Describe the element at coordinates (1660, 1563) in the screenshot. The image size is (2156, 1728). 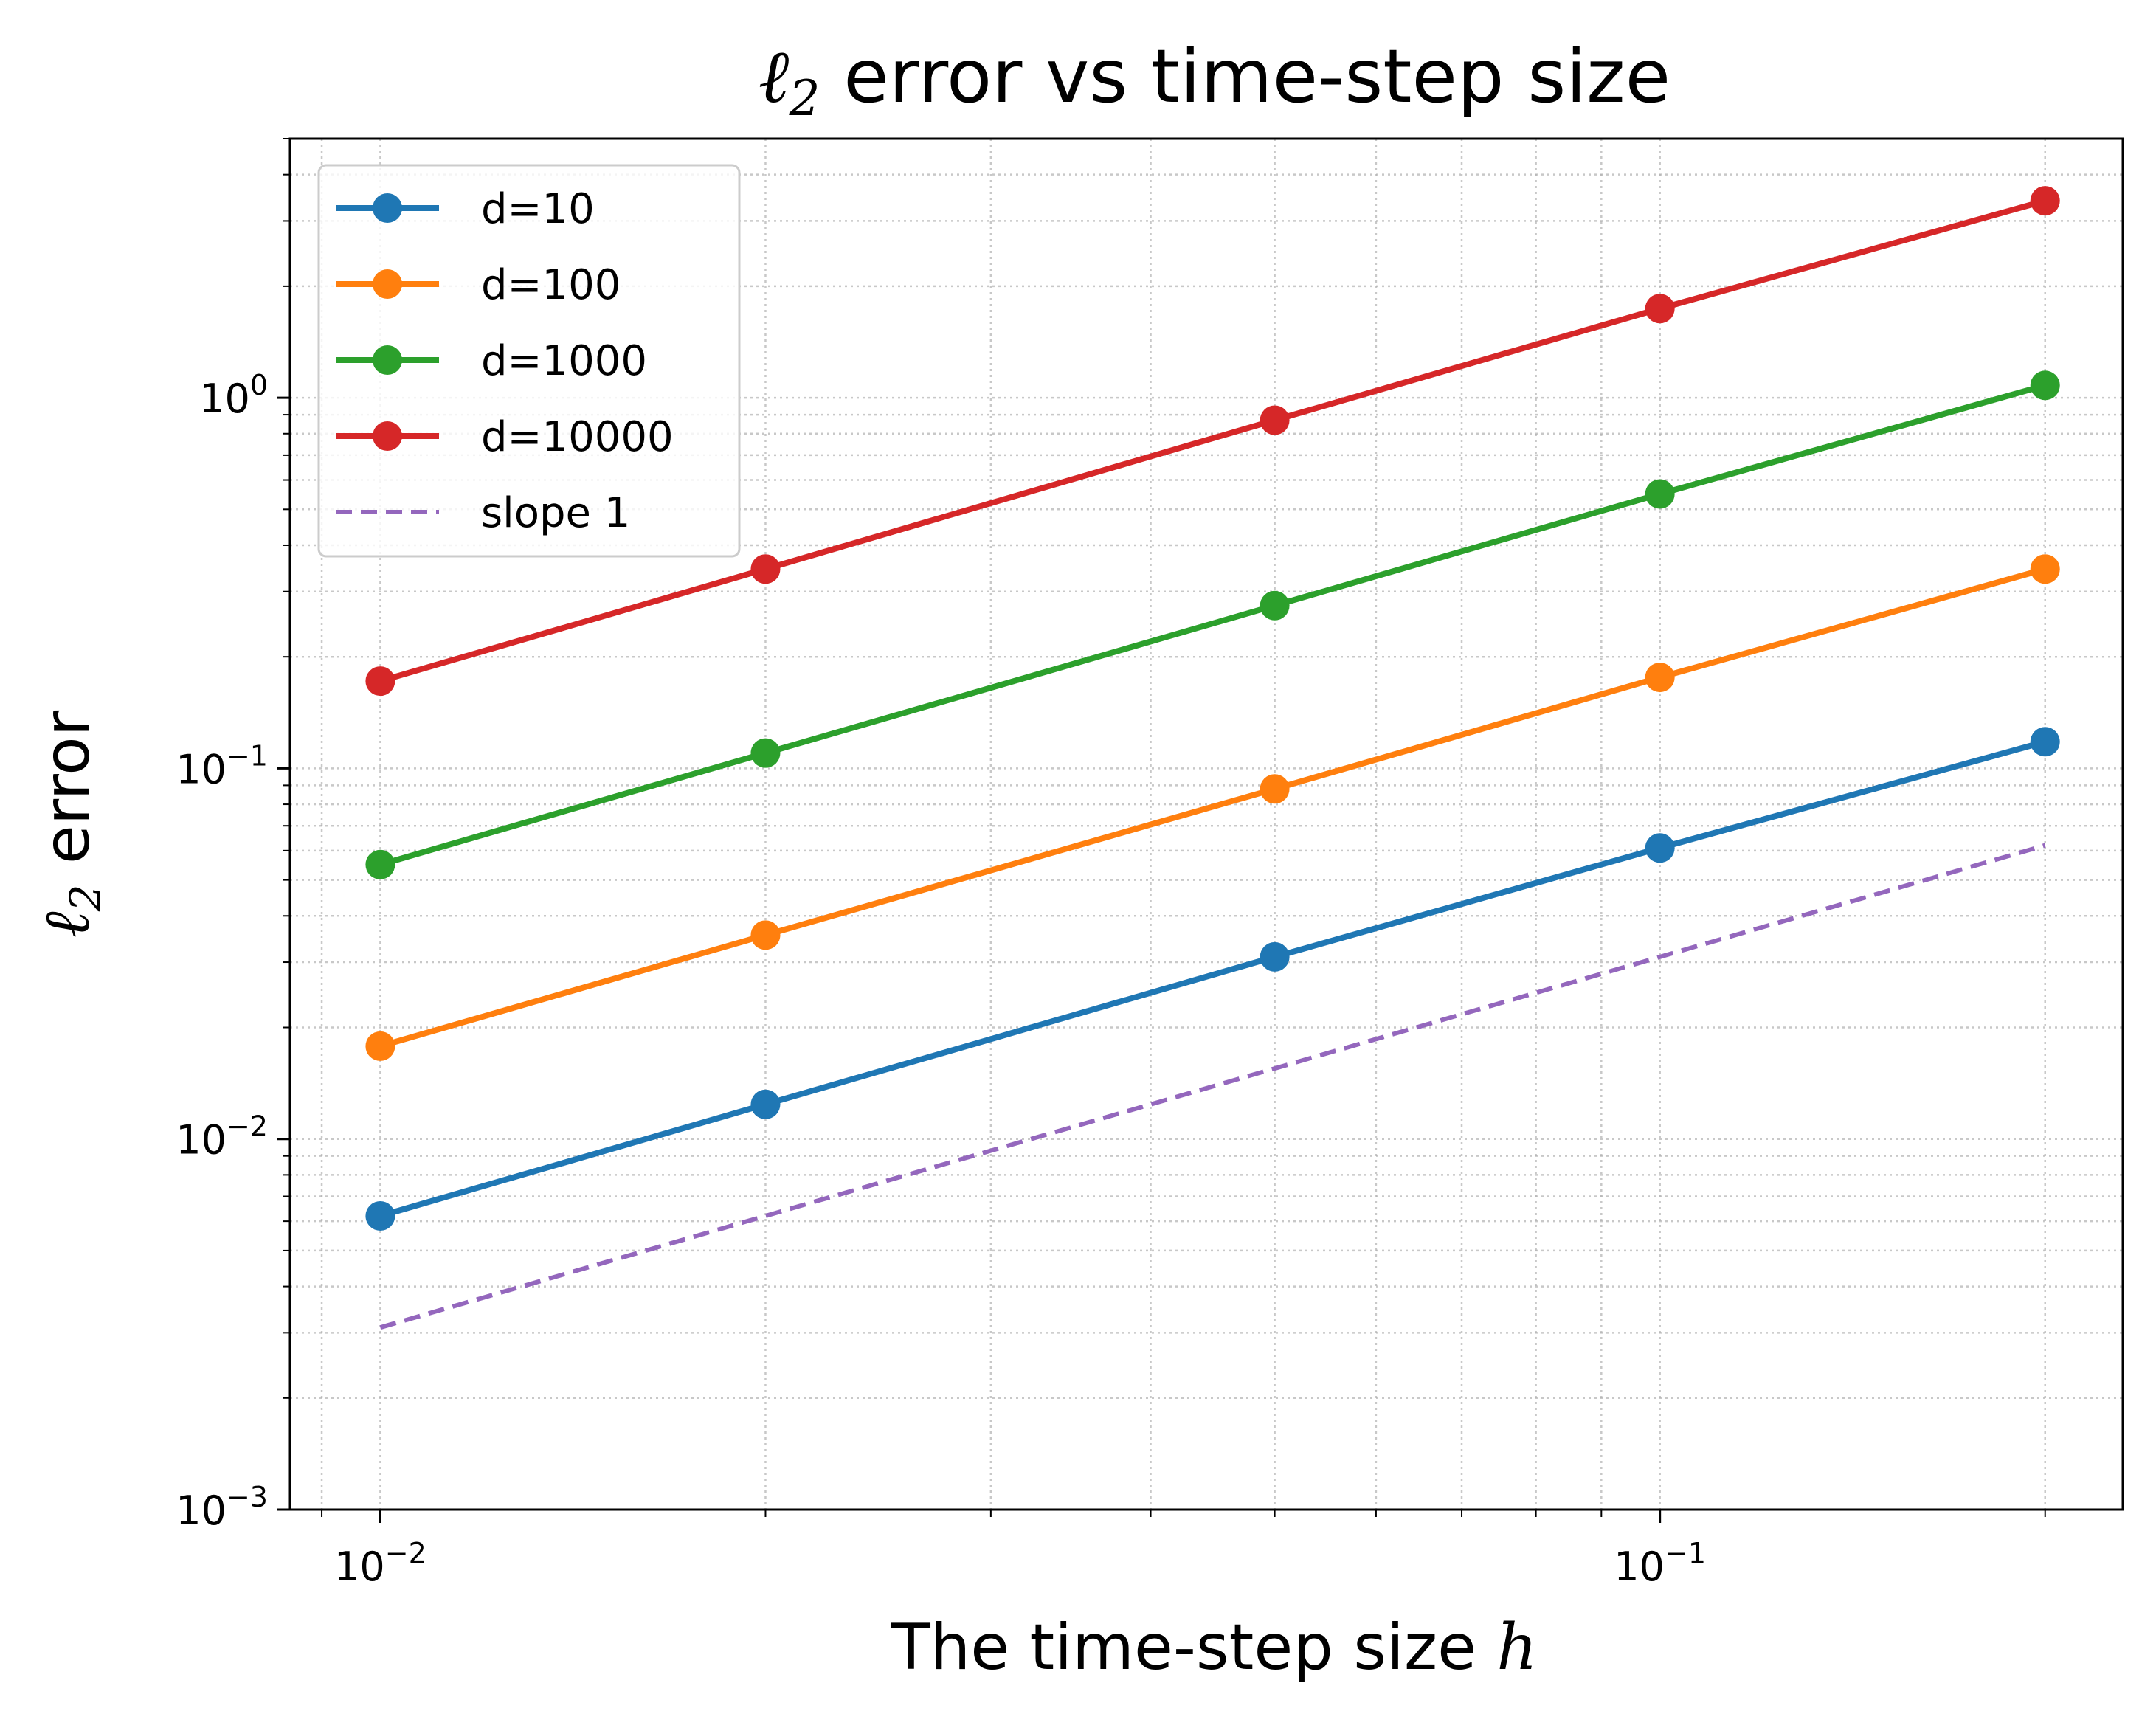
I see `x-tick-label: 10⁻¹` at that location.